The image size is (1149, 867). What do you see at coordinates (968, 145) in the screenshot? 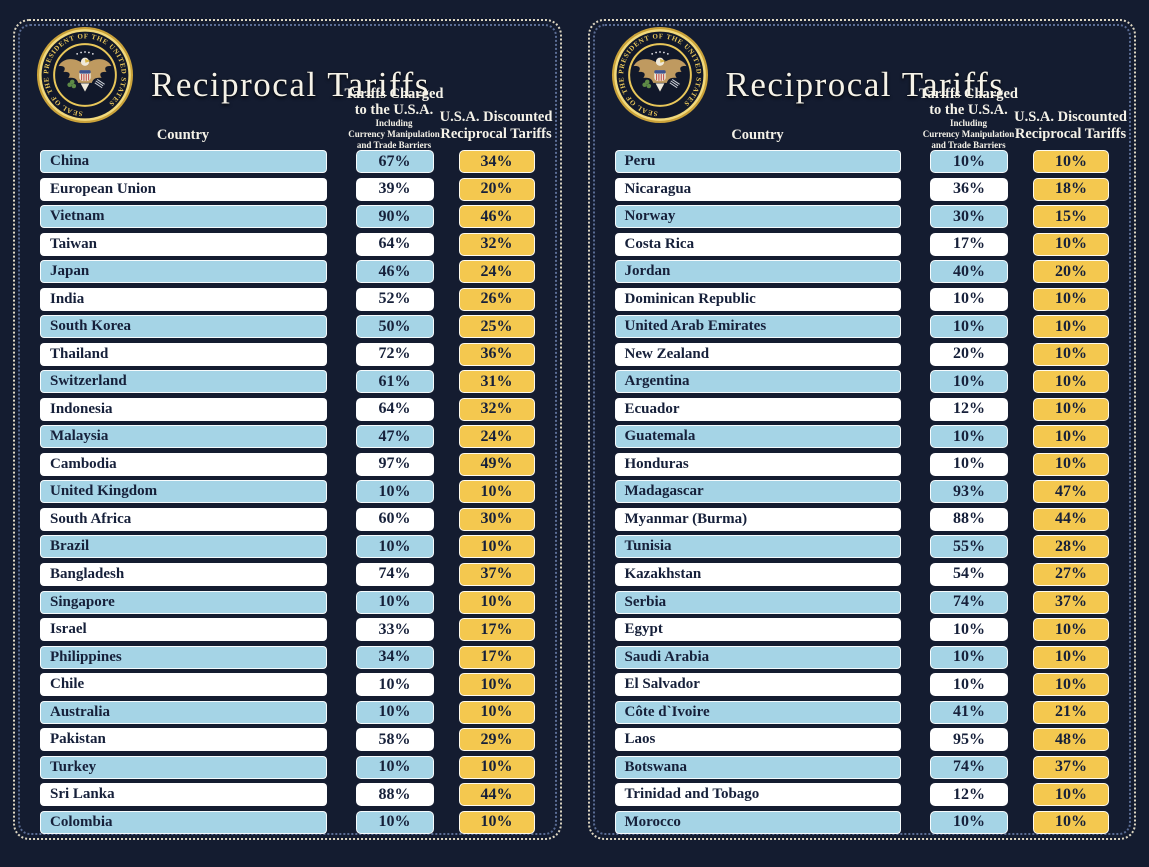
I see `charged-header-subline: and Trade Barriers` at bounding box center [968, 145].